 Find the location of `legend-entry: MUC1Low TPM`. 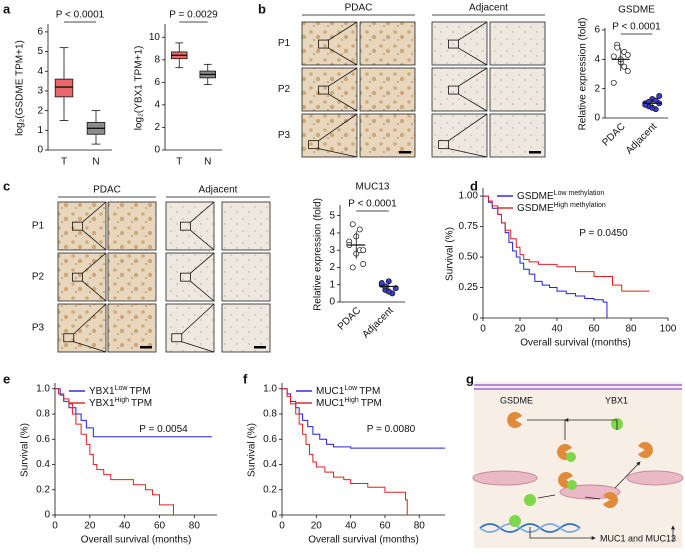

legend-entry: MUC1Low TPM is located at coordinates (348, 391).